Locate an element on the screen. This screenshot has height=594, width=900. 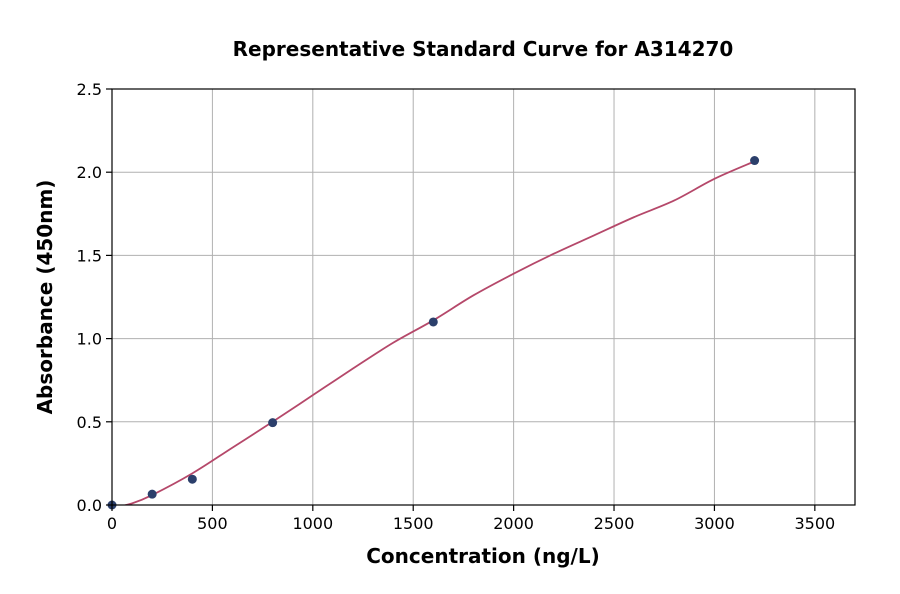
x-tick-label: 1500 is located at coordinates (413, 523).